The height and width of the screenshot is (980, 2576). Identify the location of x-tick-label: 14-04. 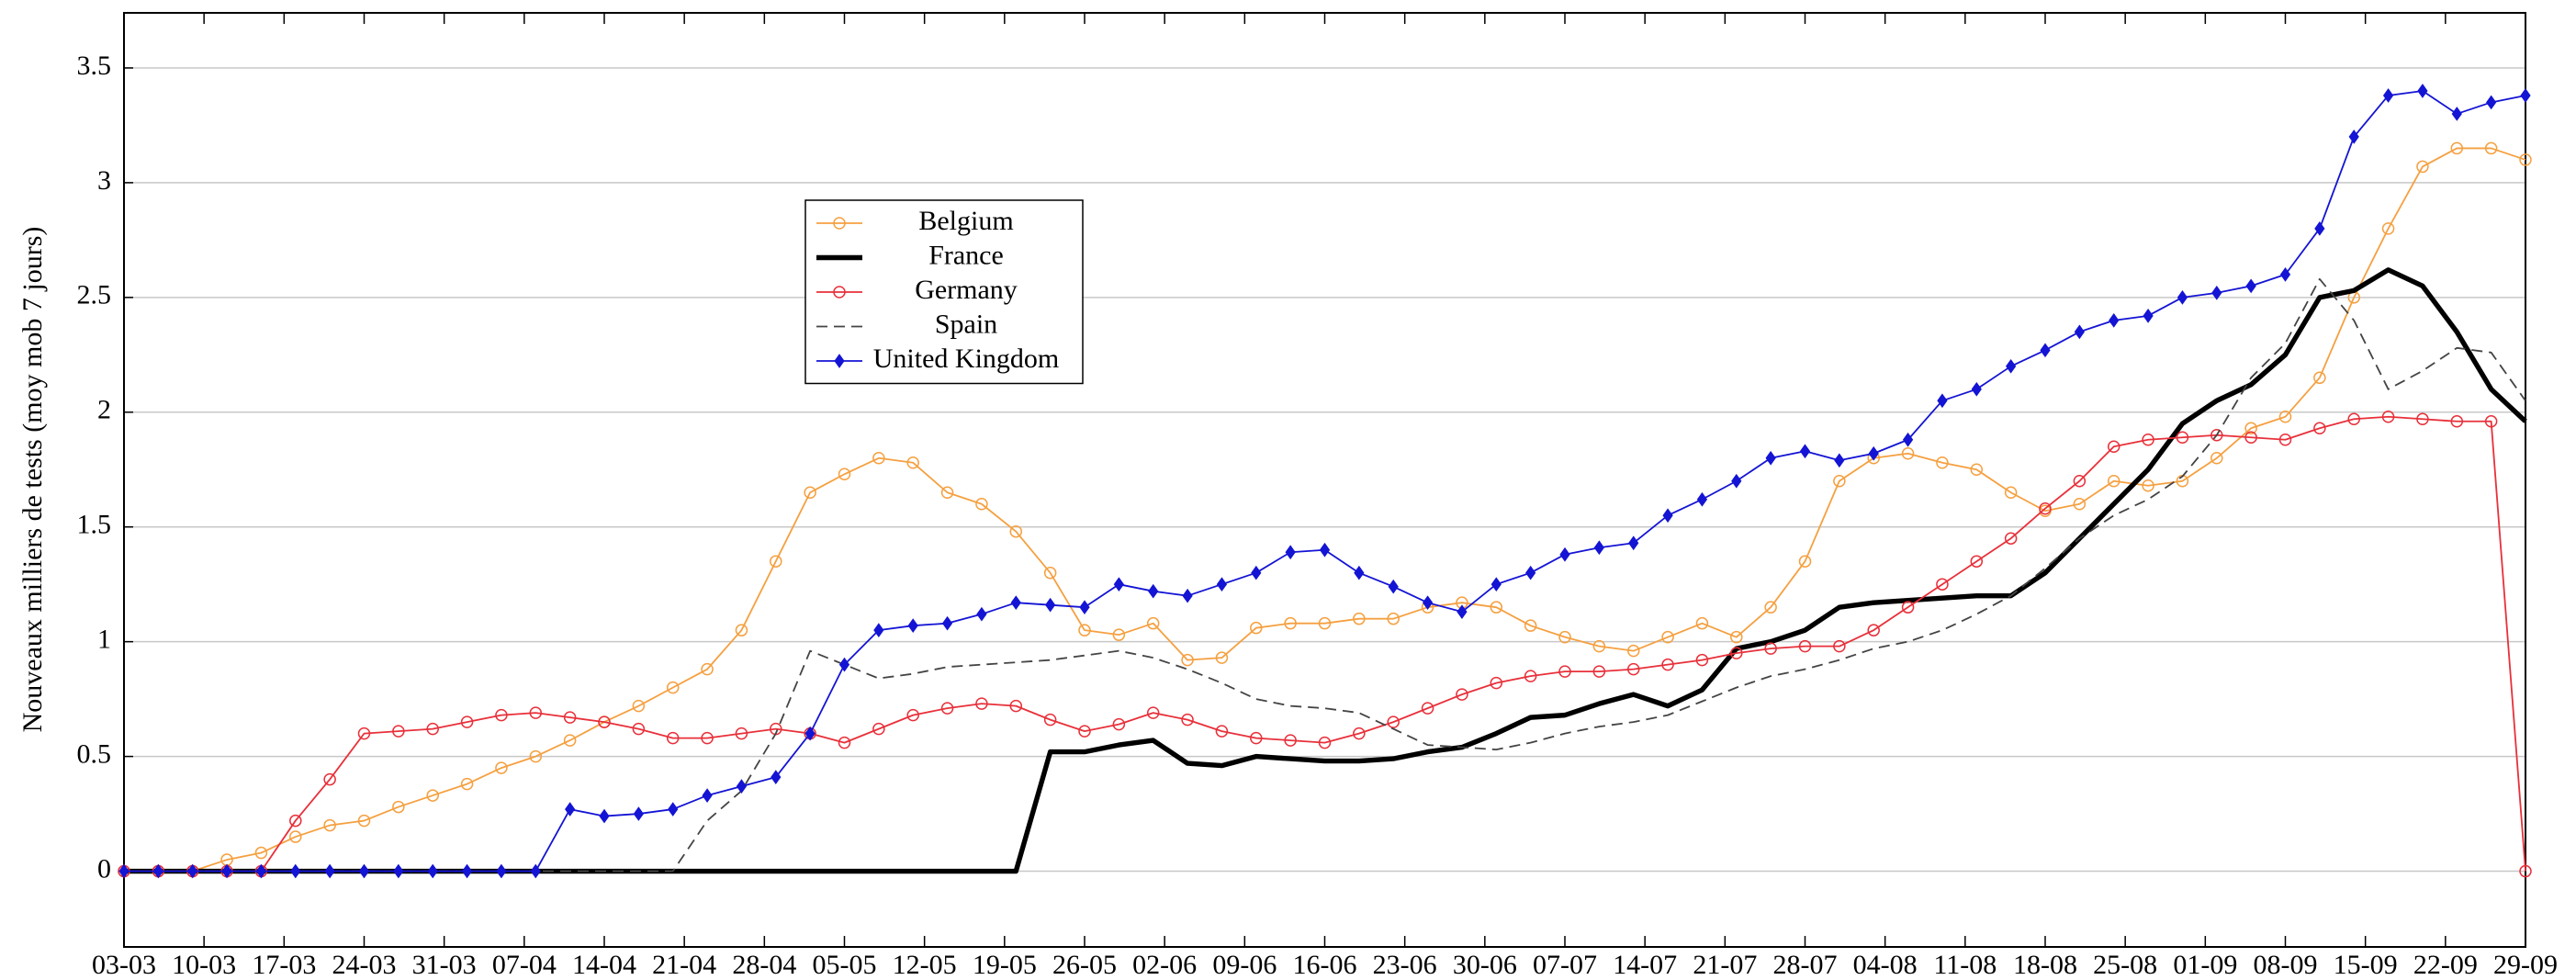
(604, 965).